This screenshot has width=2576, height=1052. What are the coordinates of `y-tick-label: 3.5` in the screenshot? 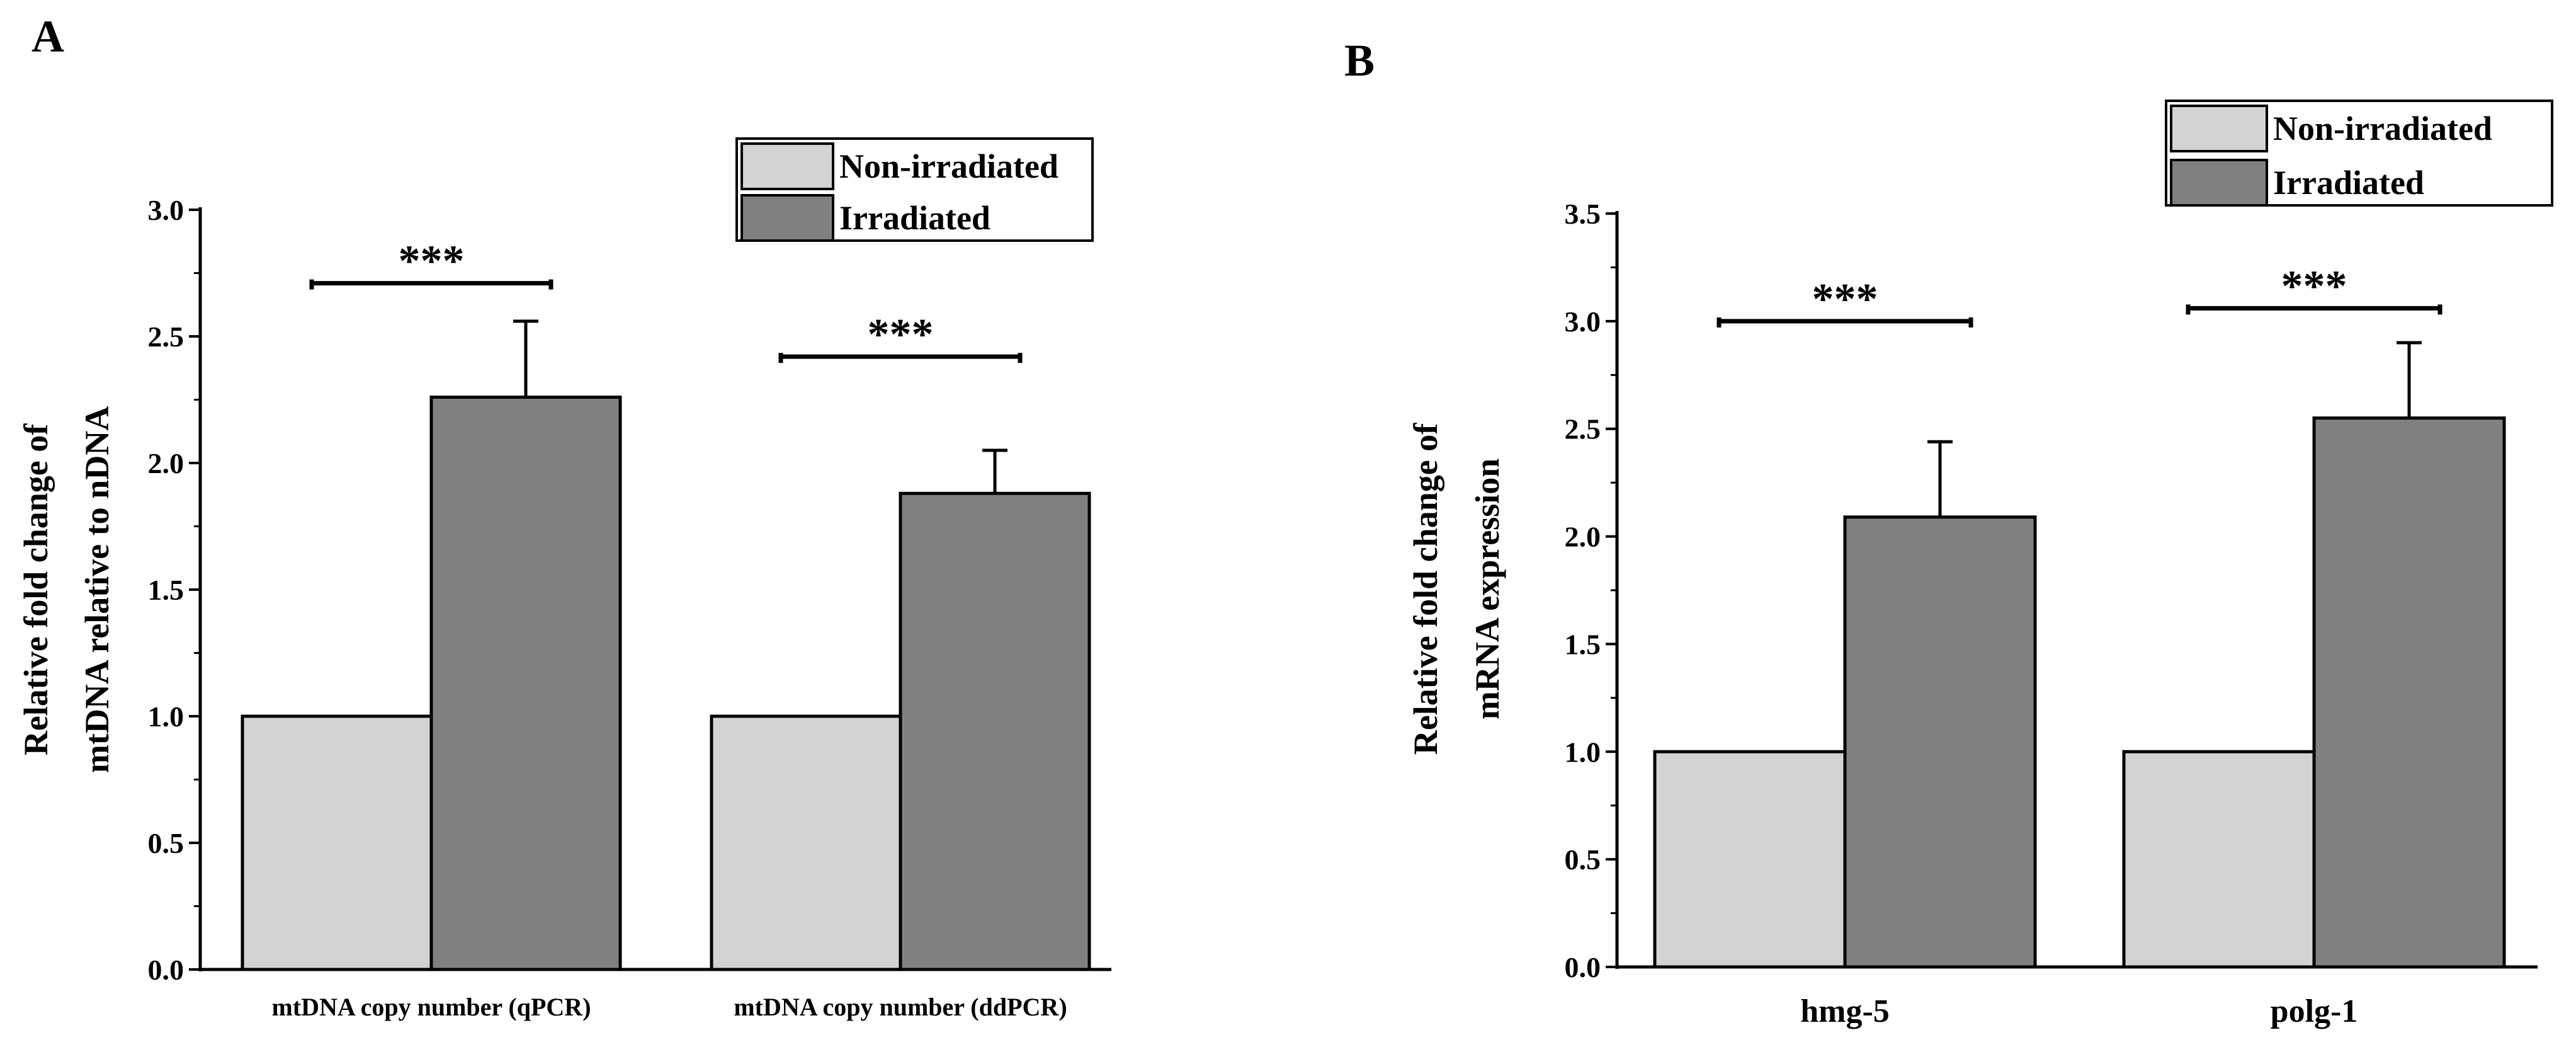 It's located at (1583, 214).